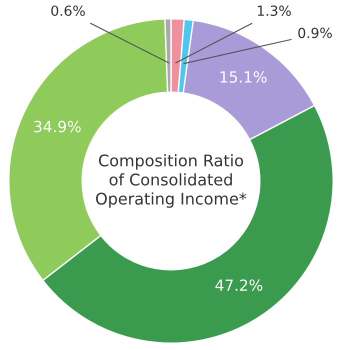 The image size is (342, 350). What do you see at coordinates (238, 285) in the screenshot?
I see `data-label: 47.2%` at bounding box center [238, 285].